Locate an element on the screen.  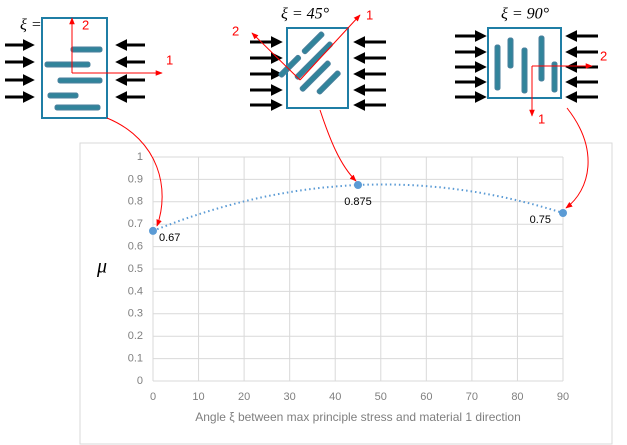
inset-1: ξ = 45° 1 2 is located at coordinates (309, 94).